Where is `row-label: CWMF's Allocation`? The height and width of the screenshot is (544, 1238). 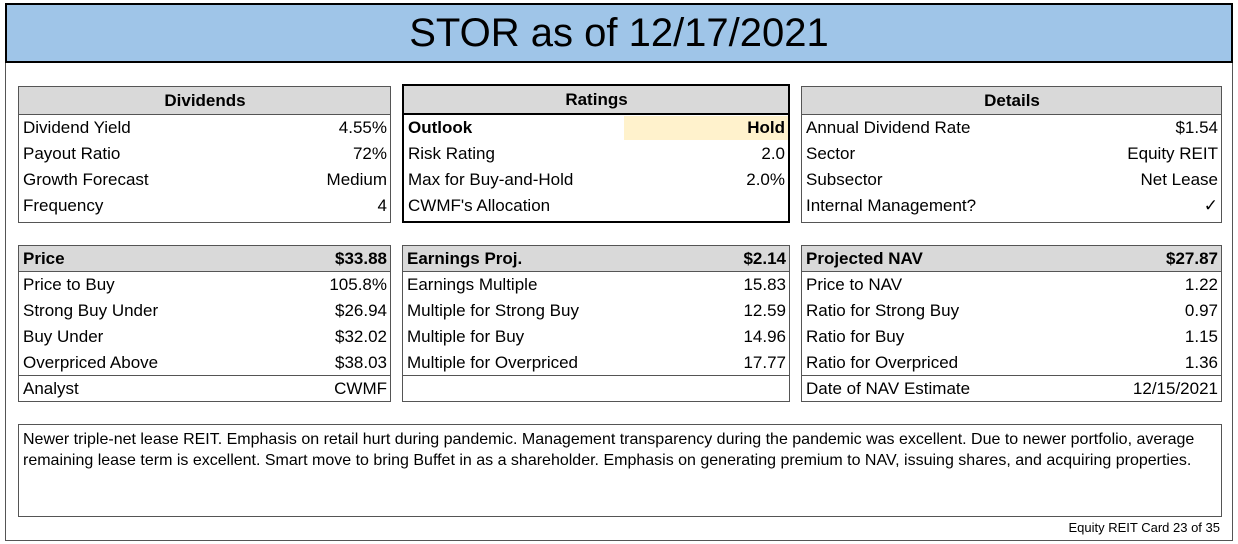
row-label: CWMF's Allocation is located at coordinates (479, 205).